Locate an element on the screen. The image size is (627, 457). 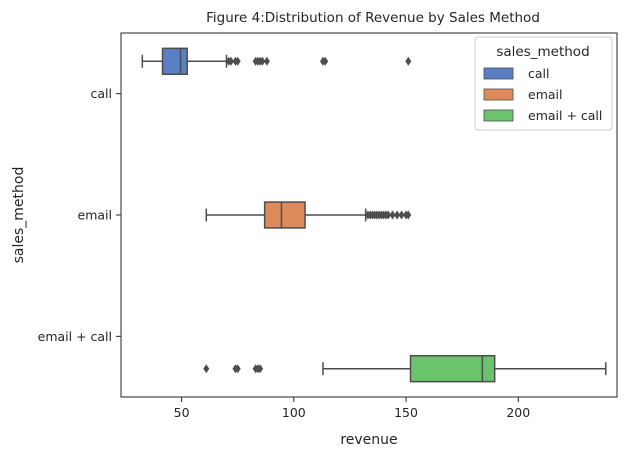
x-tick-label: 150 is located at coordinates (406, 412).